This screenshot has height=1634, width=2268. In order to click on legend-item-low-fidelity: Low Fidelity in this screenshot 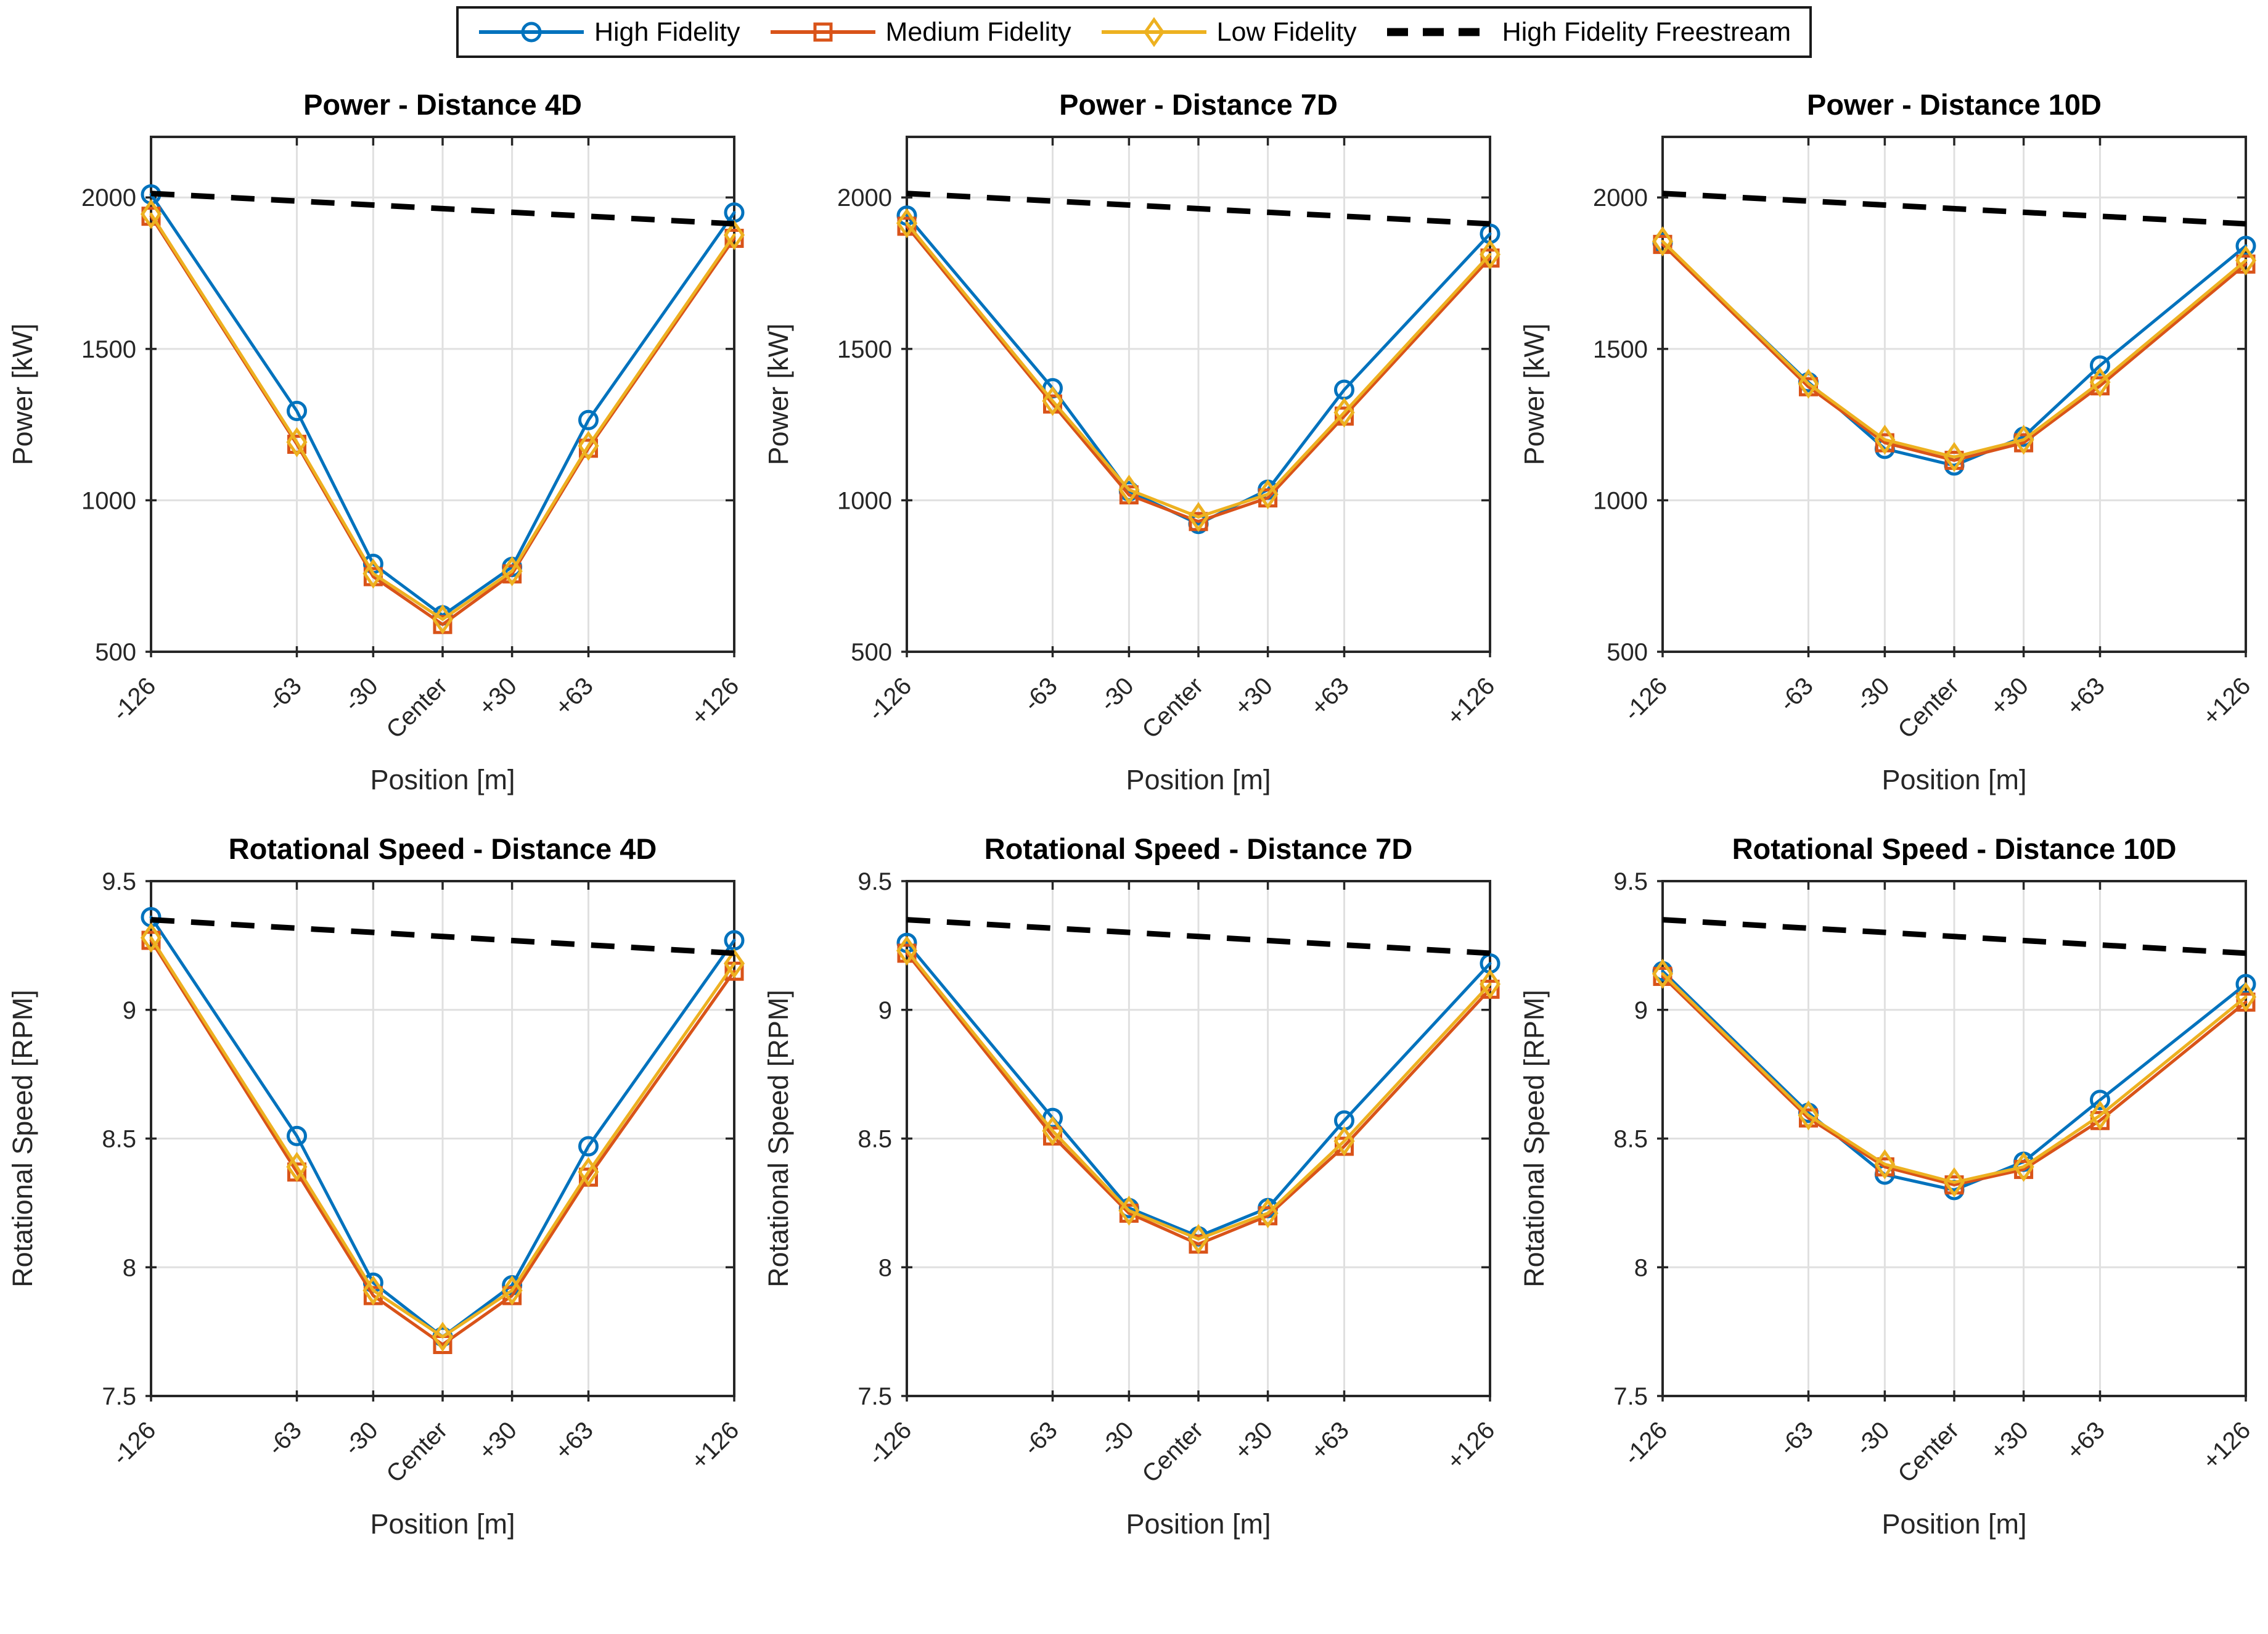, I will do `click(1228, 32)`.